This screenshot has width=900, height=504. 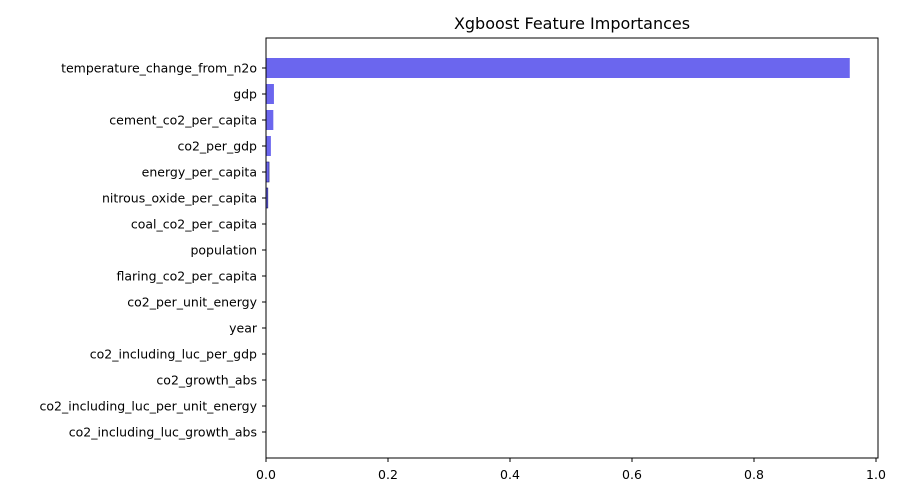 What do you see at coordinates (217, 146) in the screenshot?
I see `y-tick-label: co2_per_gdp` at bounding box center [217, 146].